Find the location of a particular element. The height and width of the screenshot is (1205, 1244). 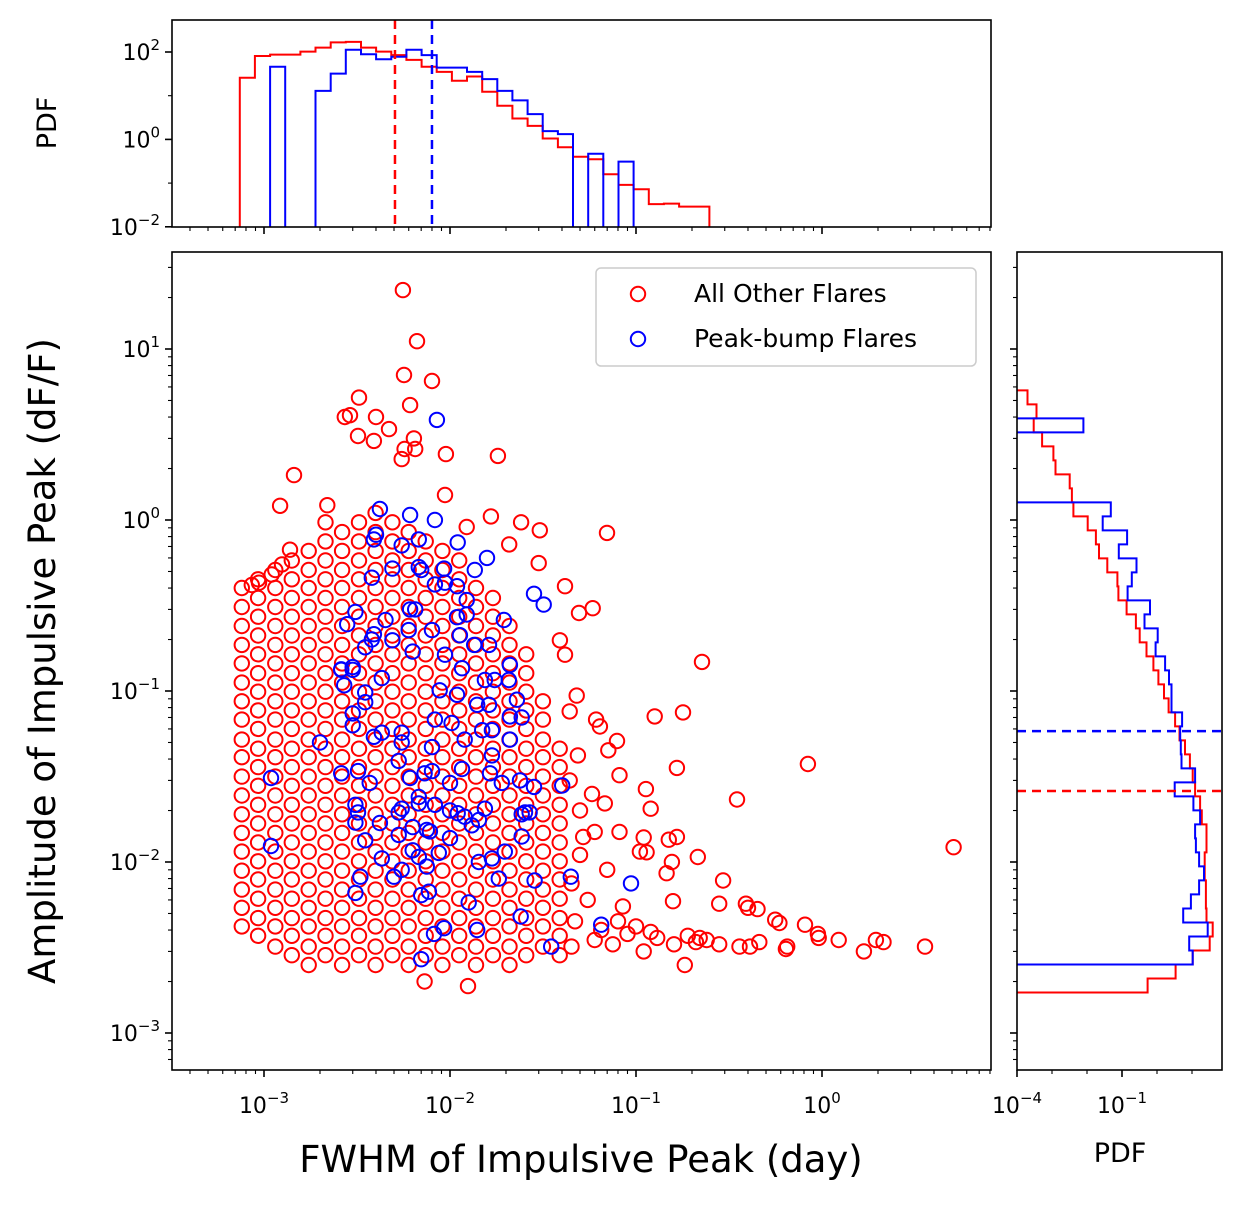

top-y-tick-label-base: 10 is located at coordinates (124, 228).